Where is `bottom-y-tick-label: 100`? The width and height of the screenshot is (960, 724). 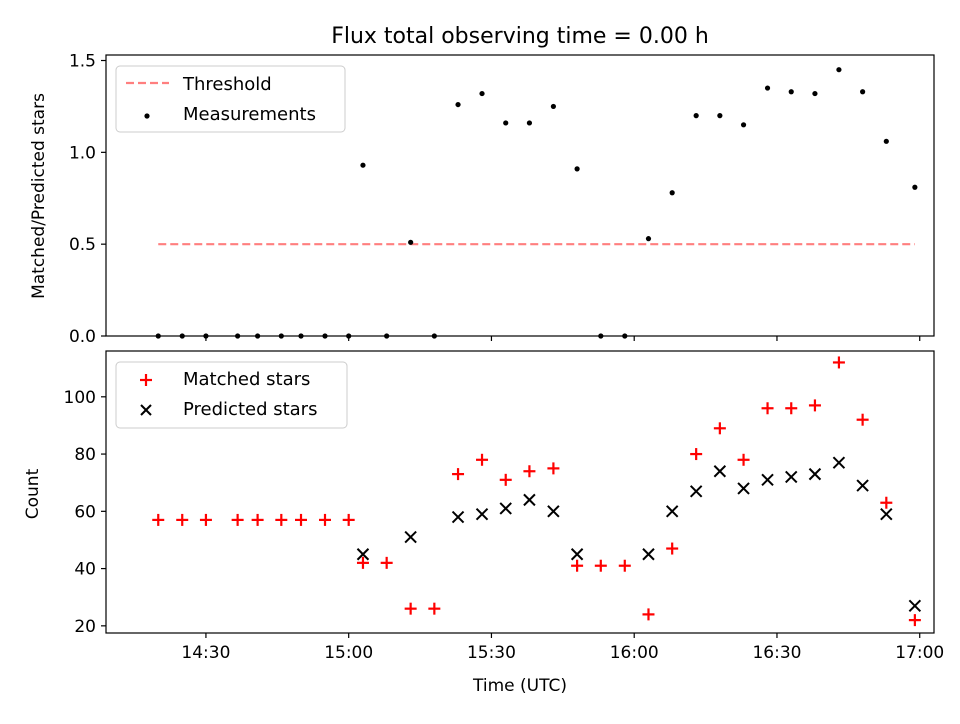
bottom-y-tick-label: 100 is located at coordinates (80, 398).